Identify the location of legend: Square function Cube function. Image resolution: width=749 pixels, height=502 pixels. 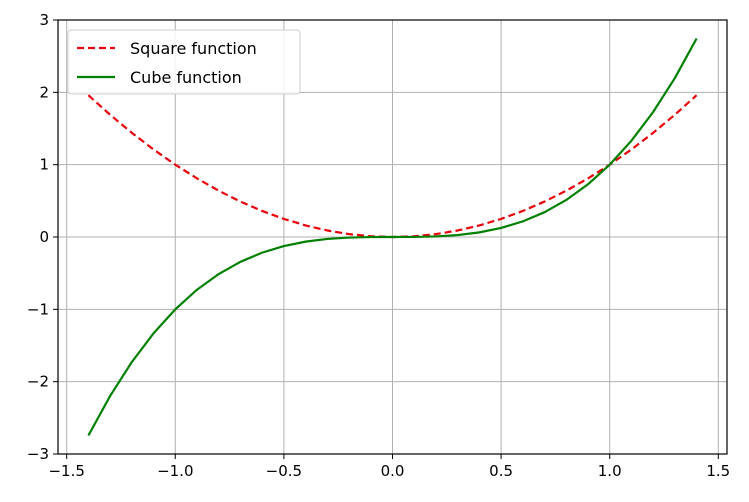
(184, 62).